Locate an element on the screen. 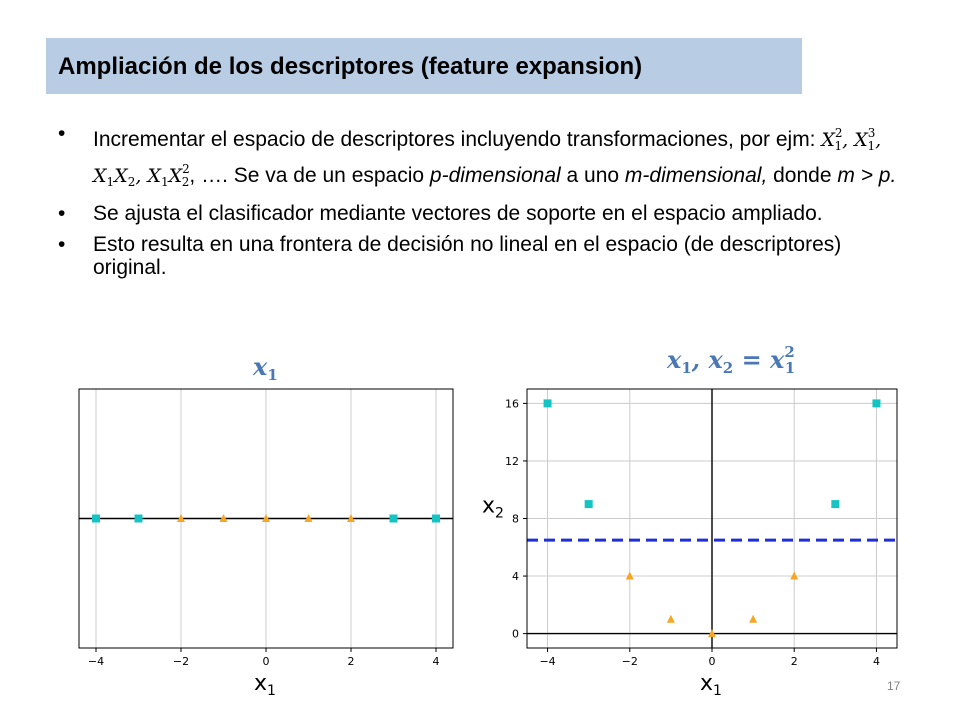 The width and height of the screenshot is (960, 720). chart1-xtick-label: 0 is located at coordinates (266, 661).